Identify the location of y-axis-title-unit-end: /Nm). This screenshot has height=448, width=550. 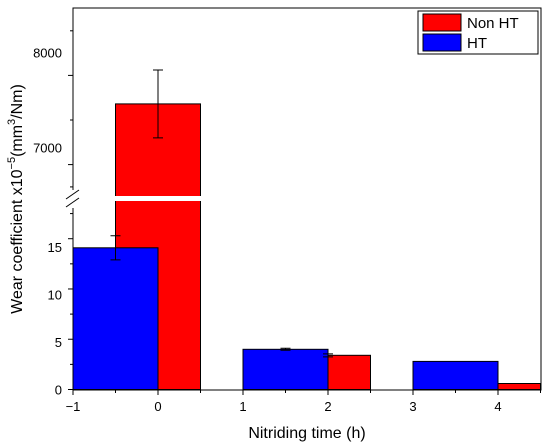
(17, 101).